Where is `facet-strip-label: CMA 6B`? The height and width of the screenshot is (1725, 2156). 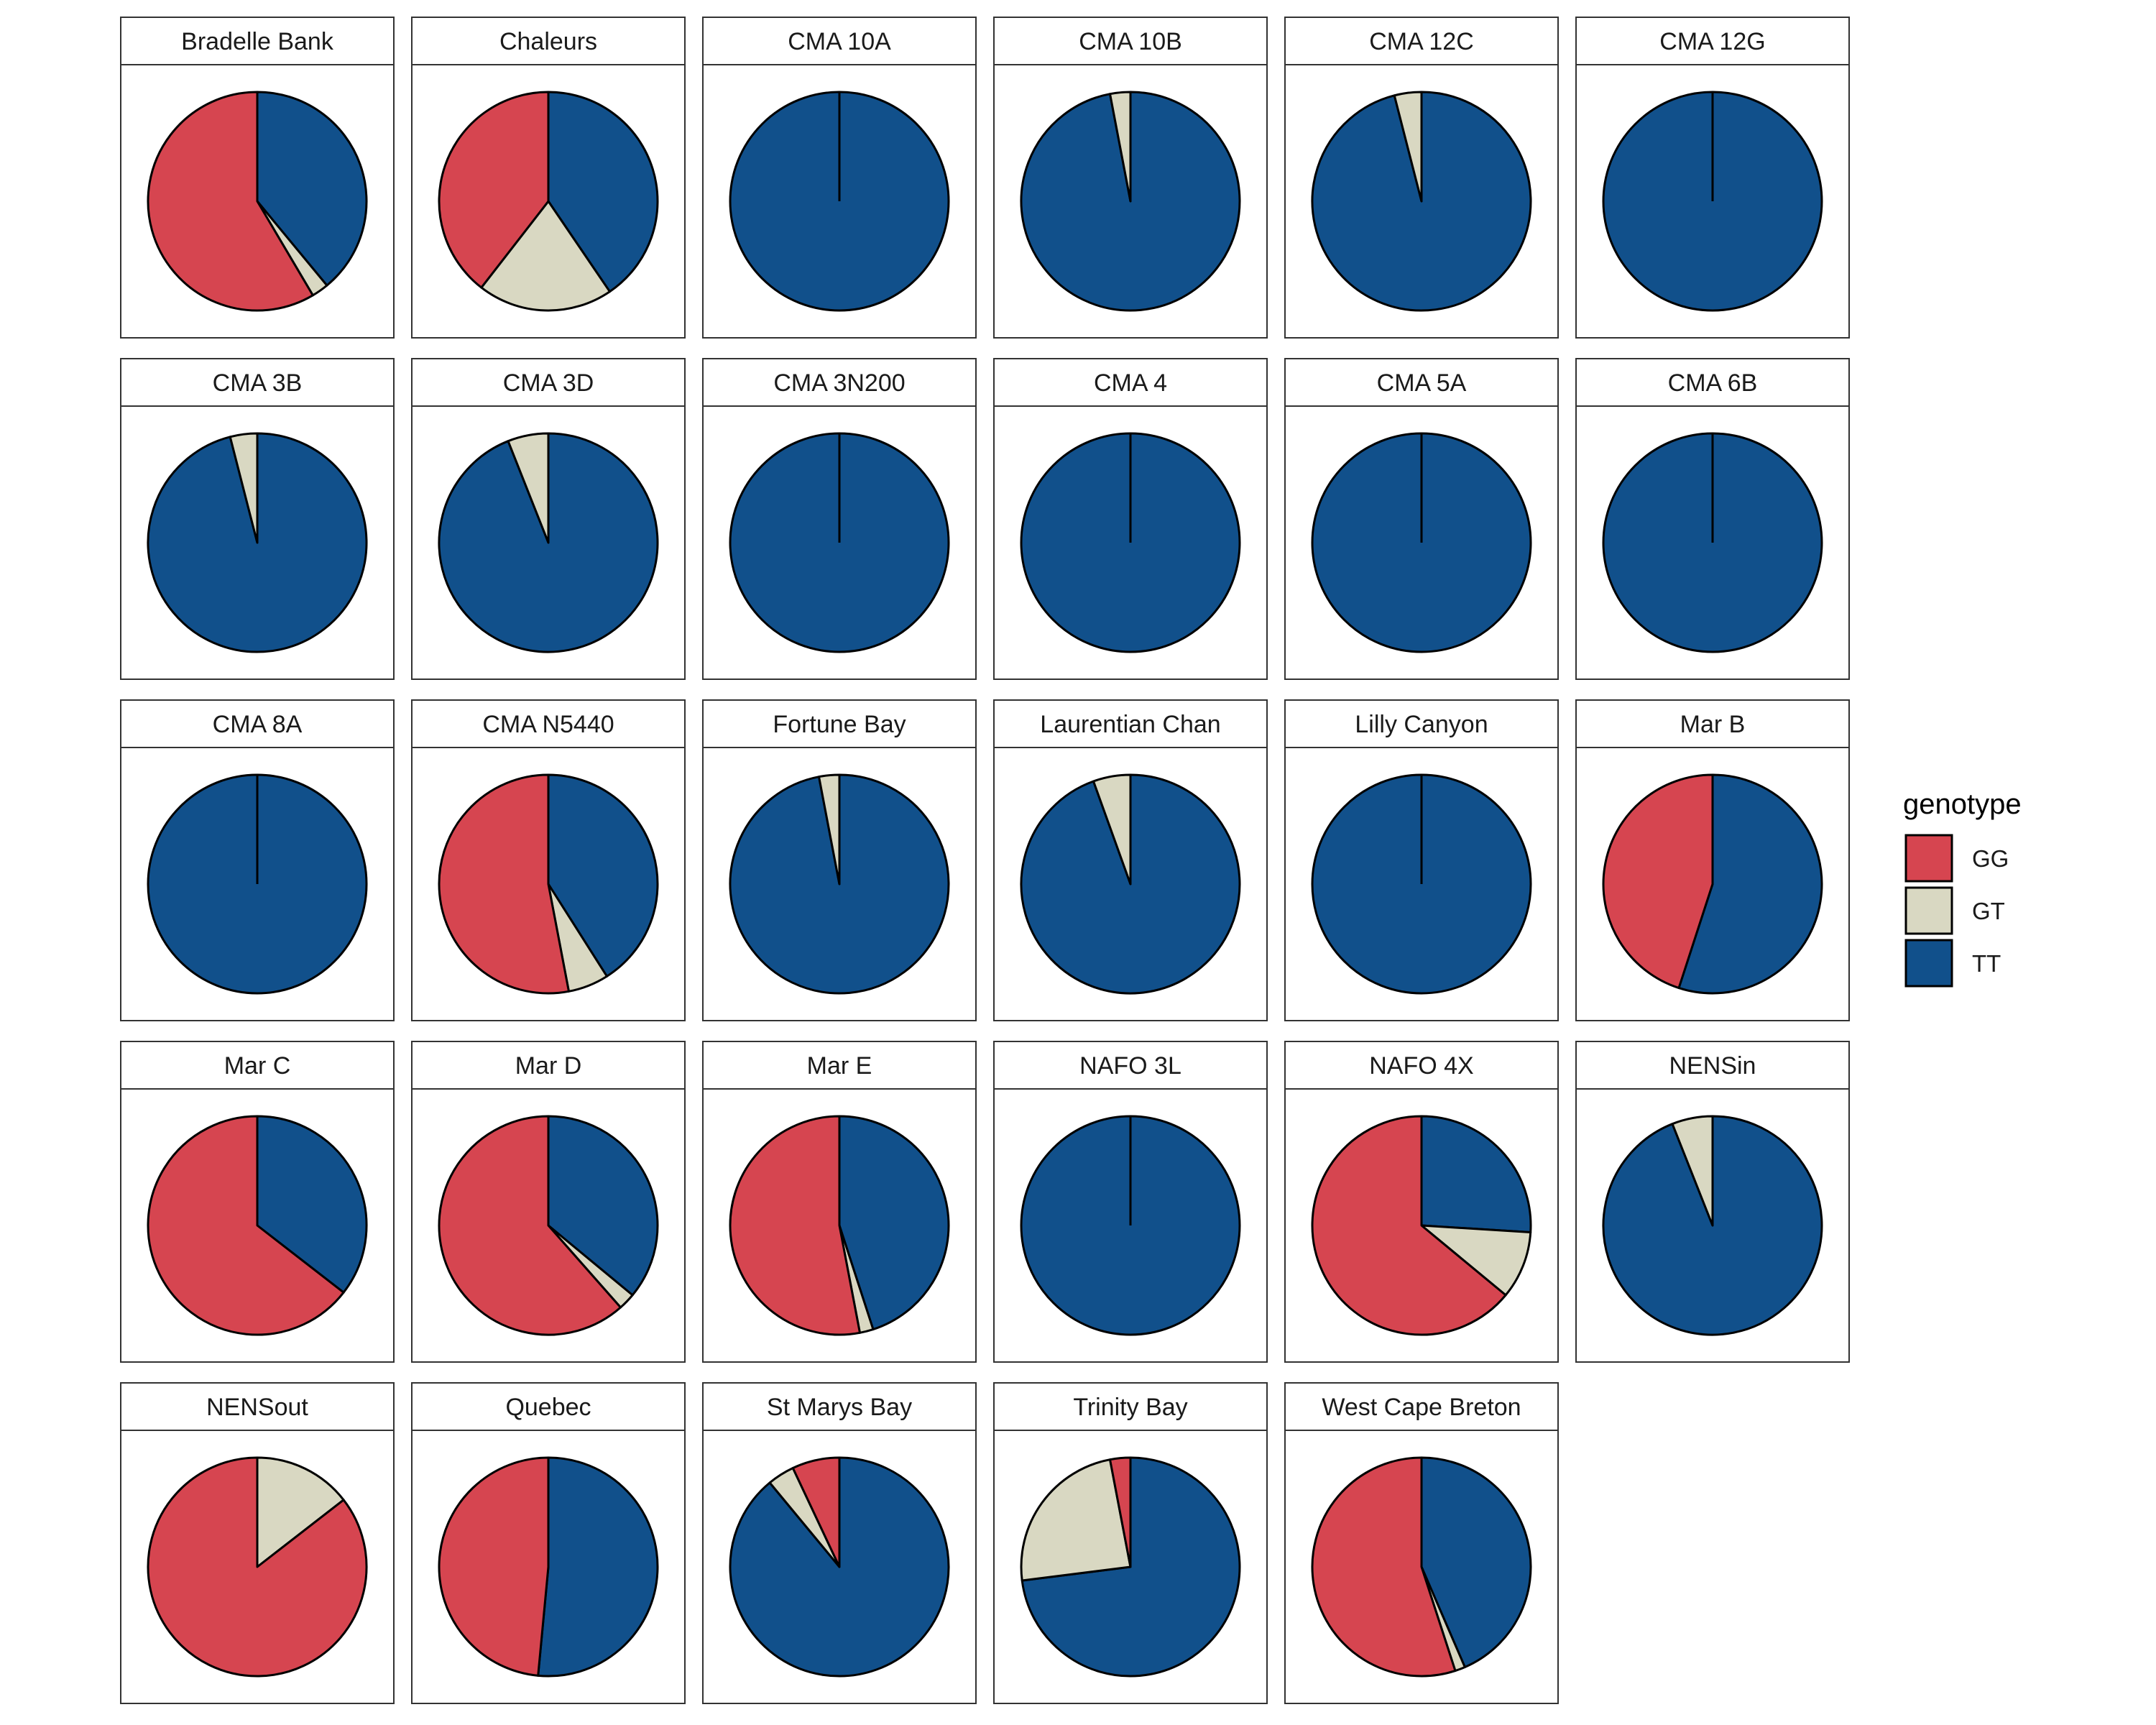 facet-strip-label: CMA 6B is located at coordinates (1713, 383).